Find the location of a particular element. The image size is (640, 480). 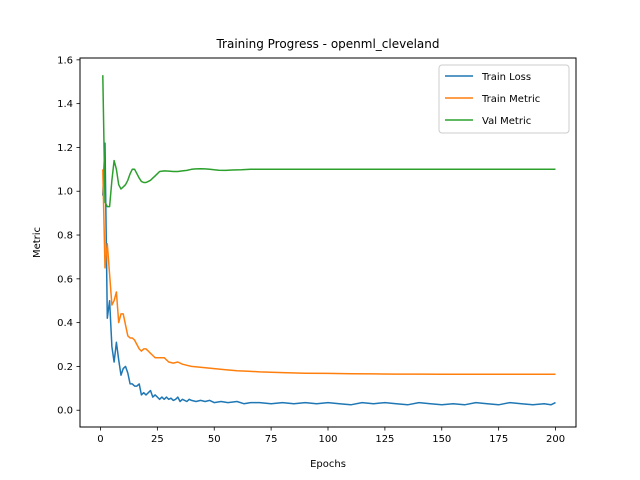

chart-title: Training Progress - openml_cleveland is located at coordinates (327, 44).